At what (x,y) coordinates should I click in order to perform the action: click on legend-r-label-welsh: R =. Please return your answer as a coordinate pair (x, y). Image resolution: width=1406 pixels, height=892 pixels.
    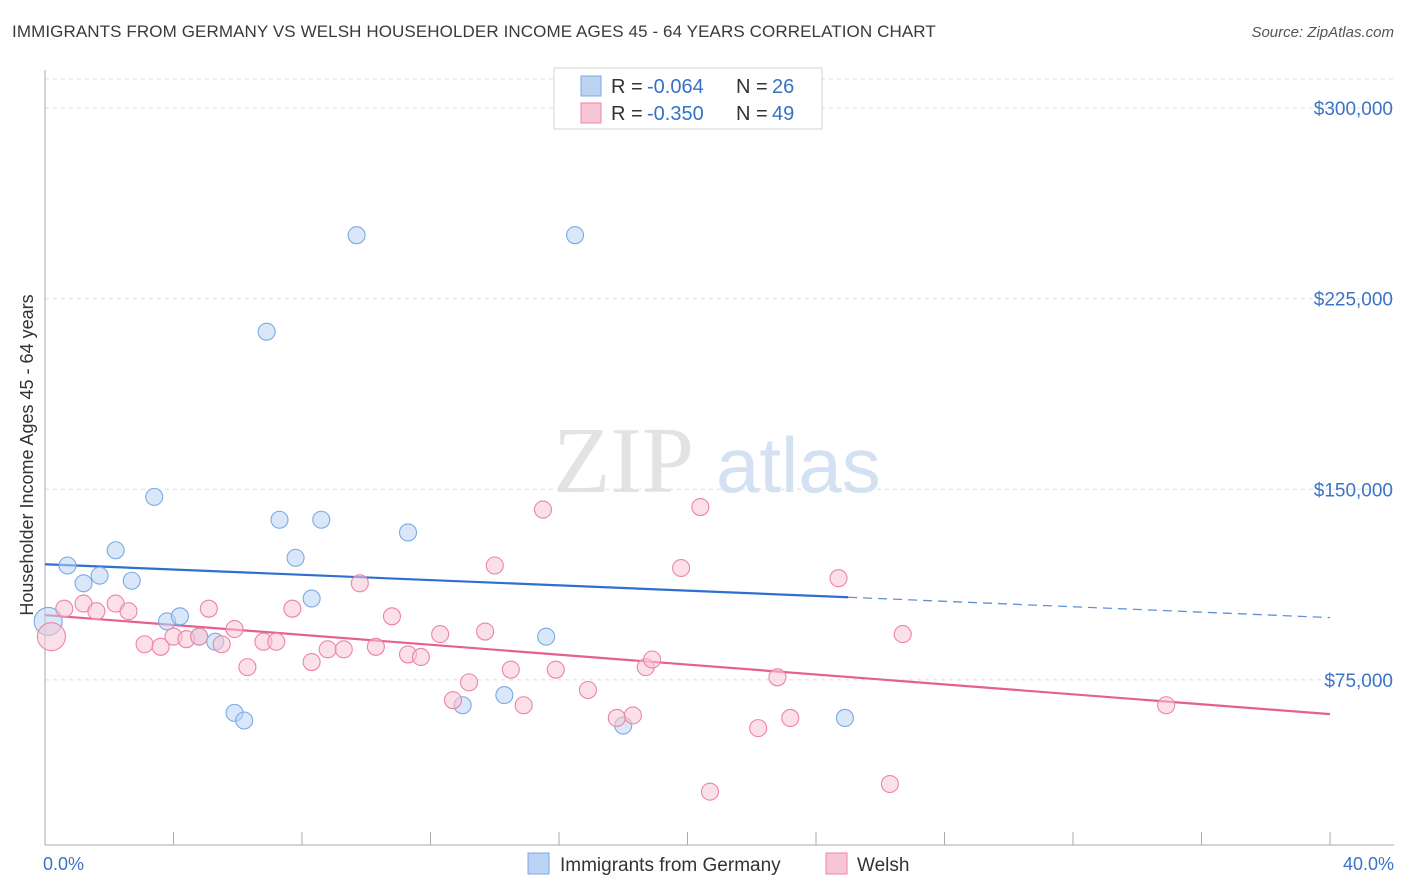
    Looking at the image, I should click on (627, 114).